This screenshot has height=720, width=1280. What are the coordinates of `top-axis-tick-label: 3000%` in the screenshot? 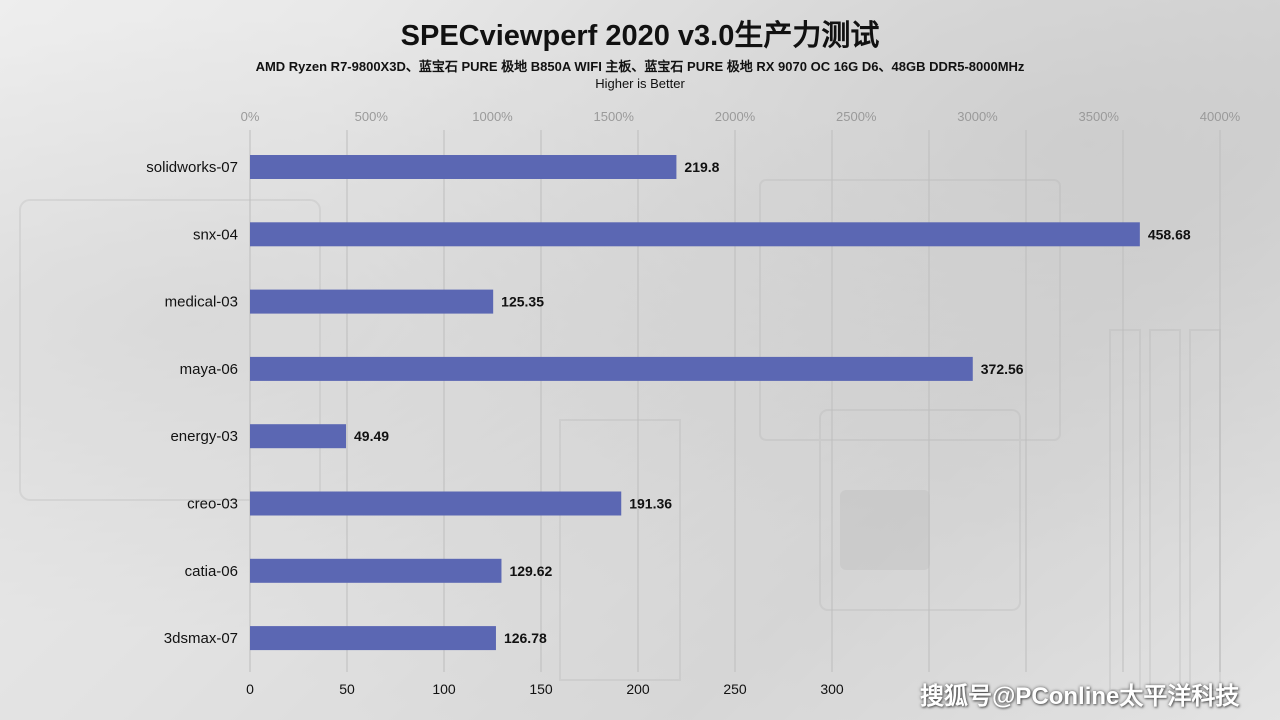 It's located at (977, 116).